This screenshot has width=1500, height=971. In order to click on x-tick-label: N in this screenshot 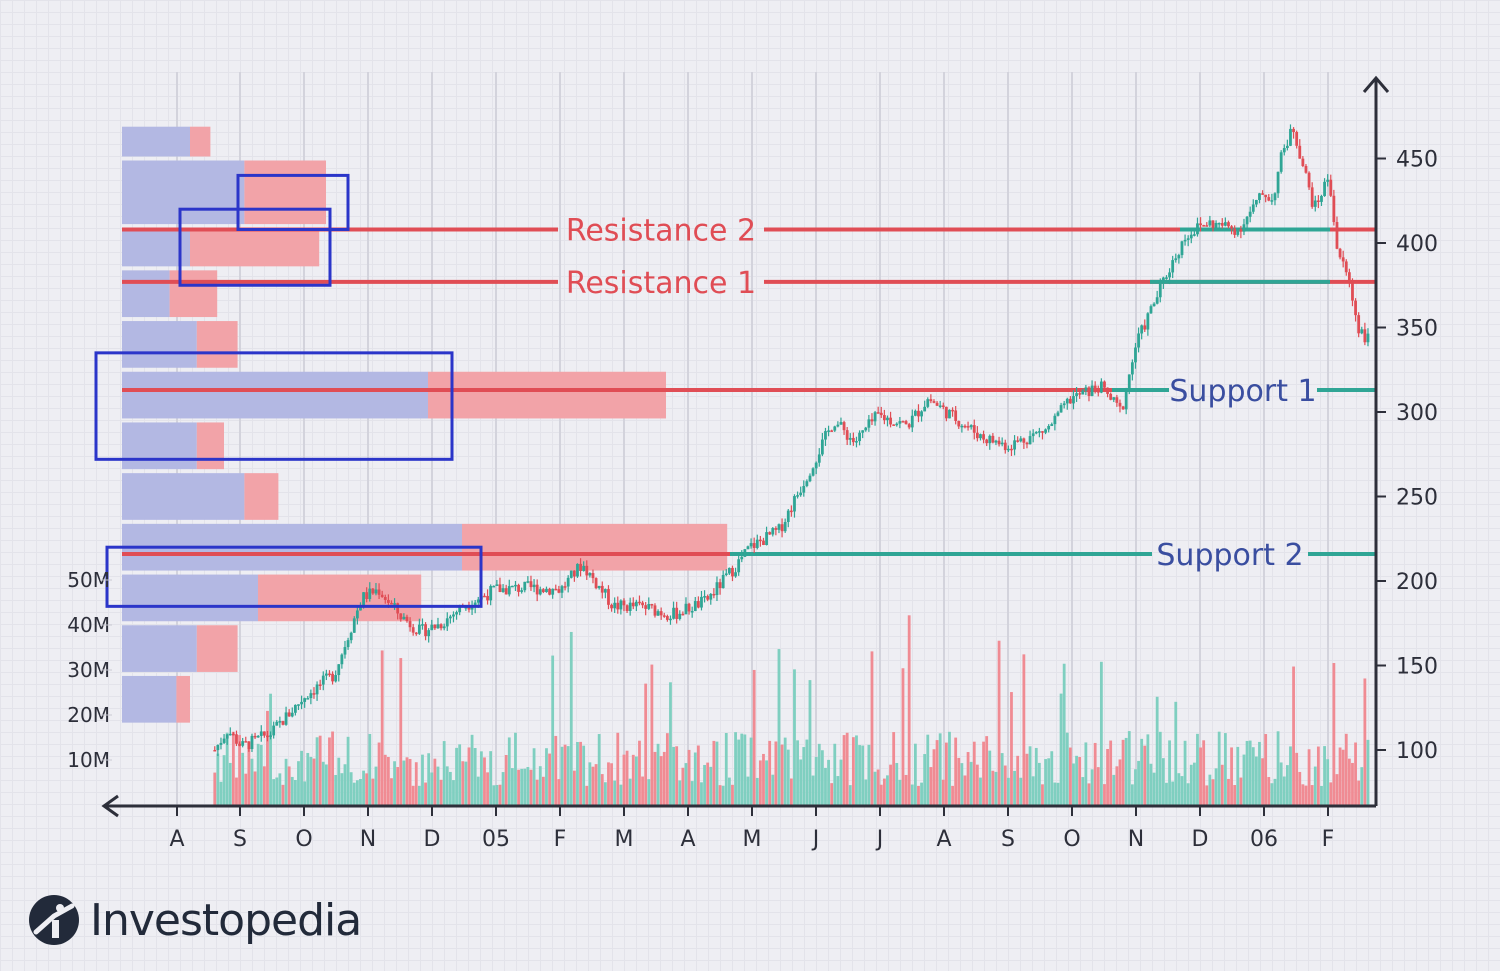, I will do `click(1136, 839)`.